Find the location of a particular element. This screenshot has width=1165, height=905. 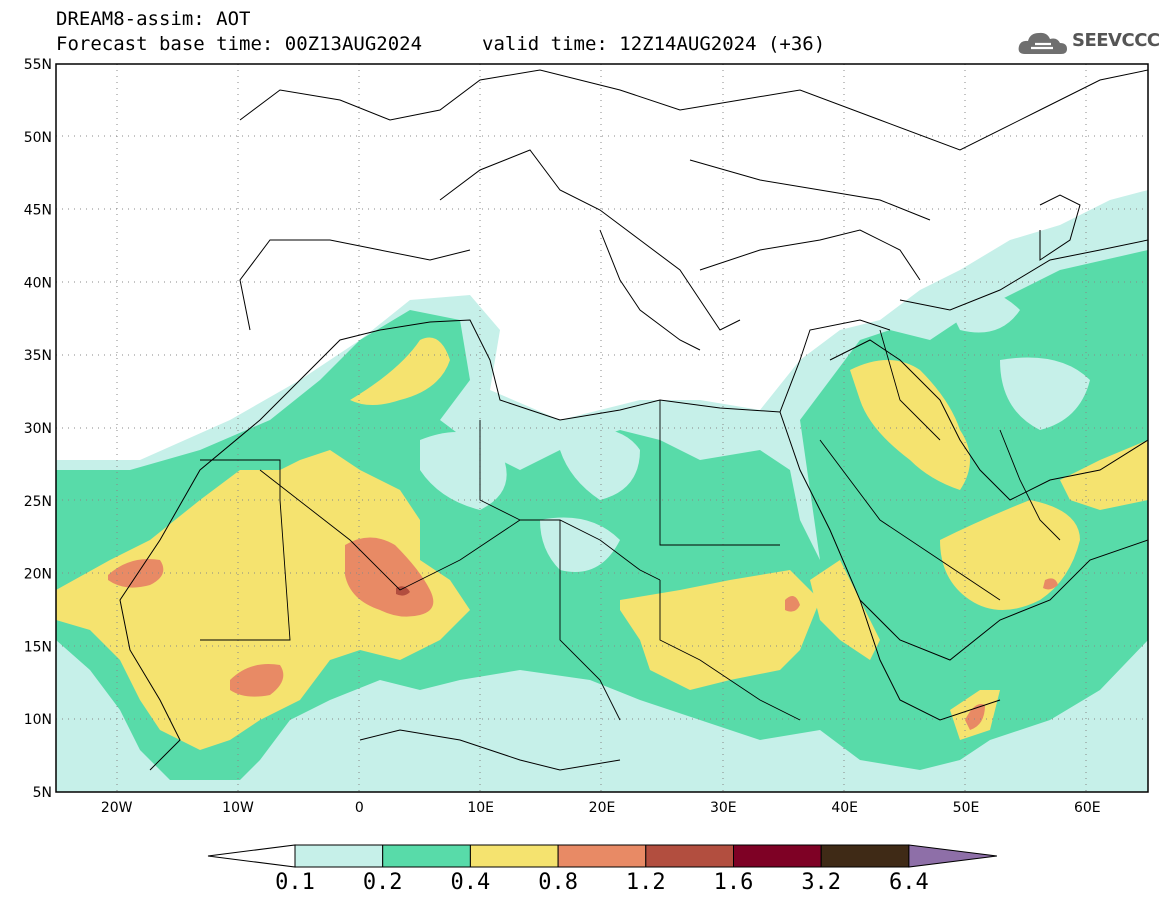

lon-label: 10W is located at coordinates (238, 808).